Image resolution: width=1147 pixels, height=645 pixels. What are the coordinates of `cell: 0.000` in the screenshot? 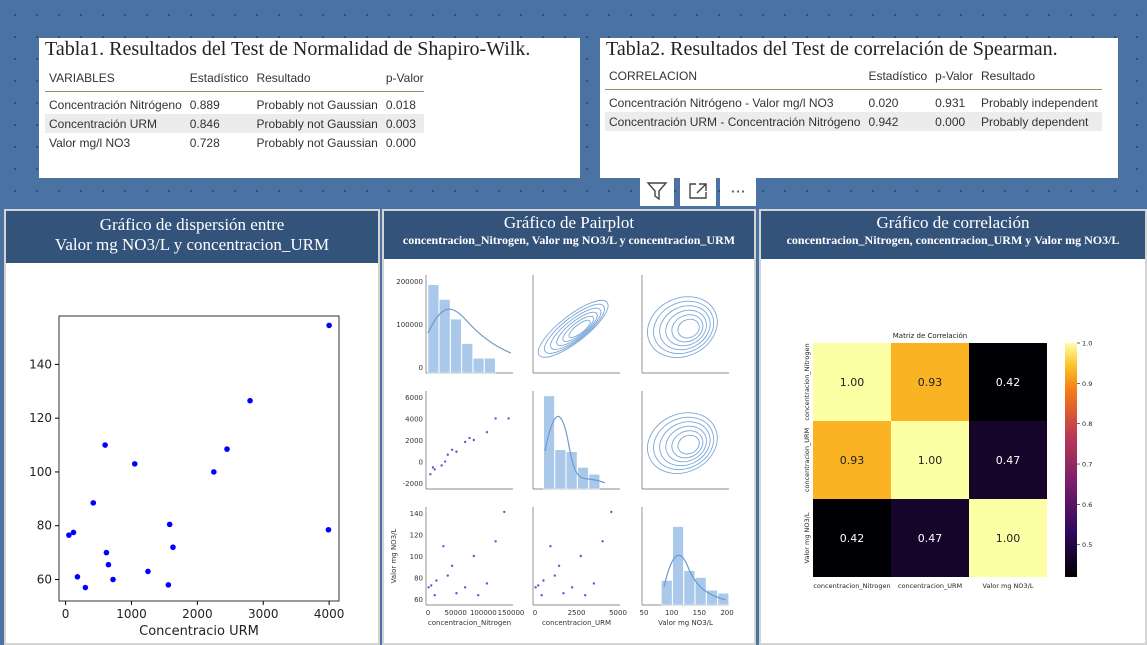 It's located at (954, 121).